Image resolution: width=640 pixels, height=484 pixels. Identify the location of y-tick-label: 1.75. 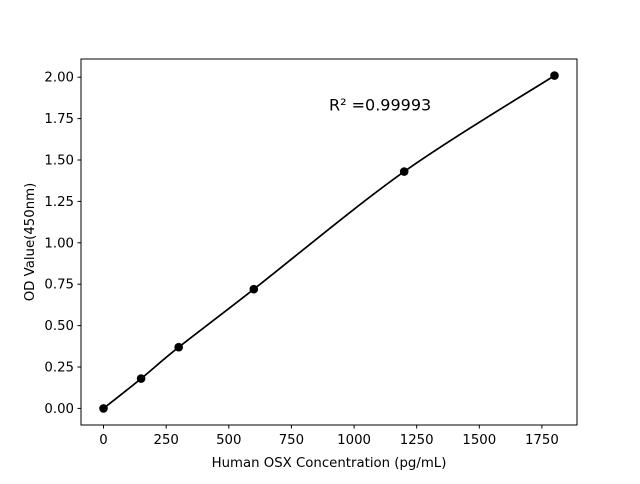
(59, 119).